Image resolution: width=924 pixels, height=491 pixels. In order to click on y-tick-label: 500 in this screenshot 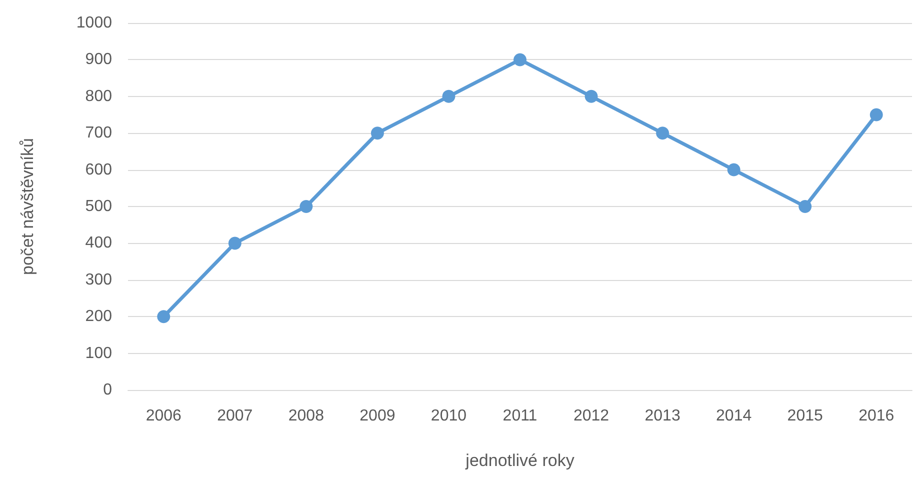, I will do `click(98, 206)`.